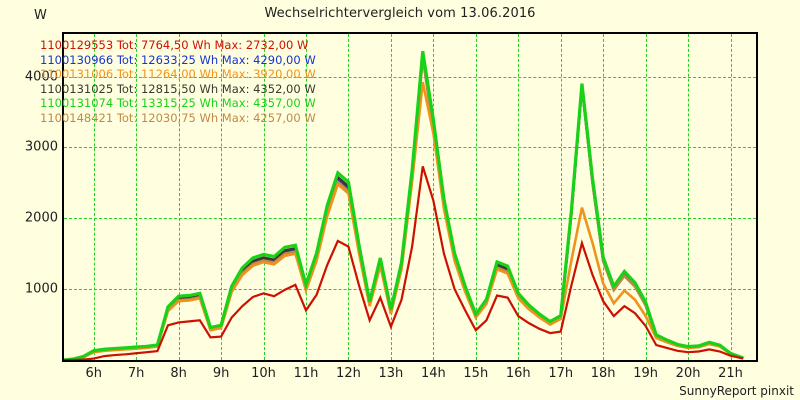 The image size is (800, 400). I want to click on x-axis-tick-label: 7h, so click(136, 373).